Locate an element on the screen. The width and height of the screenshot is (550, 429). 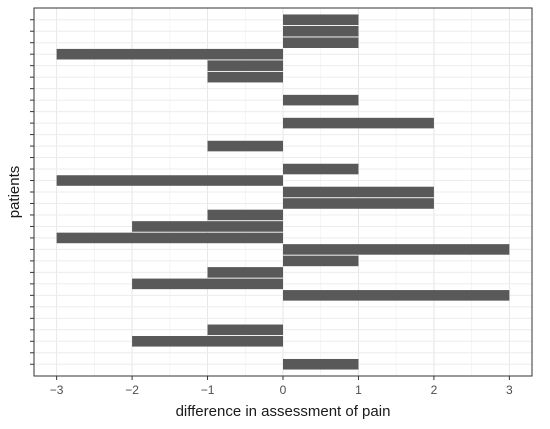
x-tick-label: −1 is located at coordinates (208, 390).